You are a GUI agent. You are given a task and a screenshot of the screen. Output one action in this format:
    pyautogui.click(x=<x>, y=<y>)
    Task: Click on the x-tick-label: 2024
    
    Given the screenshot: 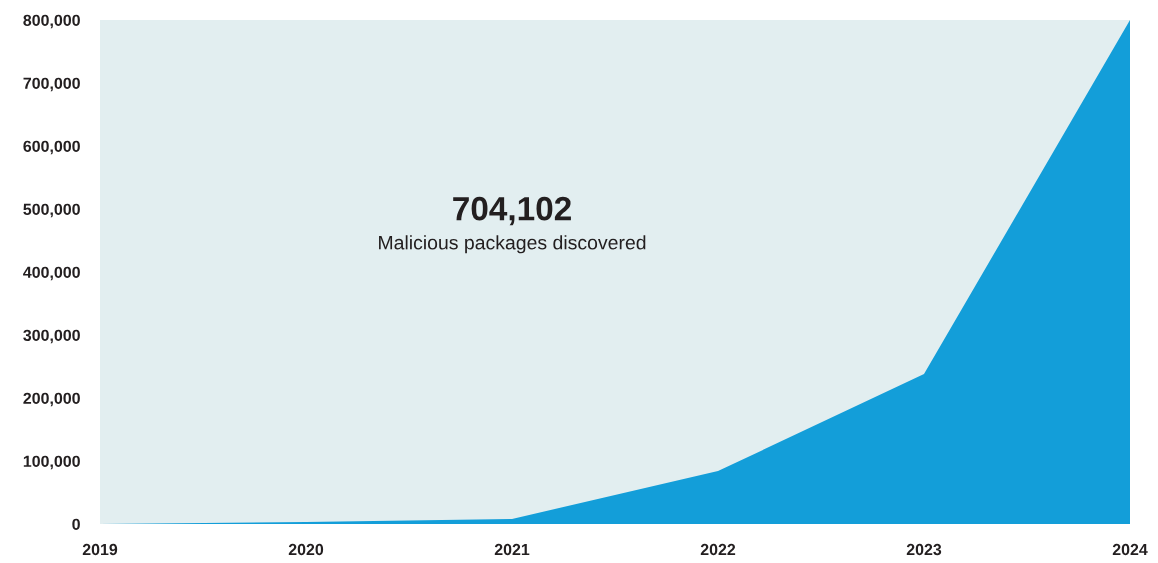 What is the action you would take?
    pyautogui.click(x=1130, y=549)
    